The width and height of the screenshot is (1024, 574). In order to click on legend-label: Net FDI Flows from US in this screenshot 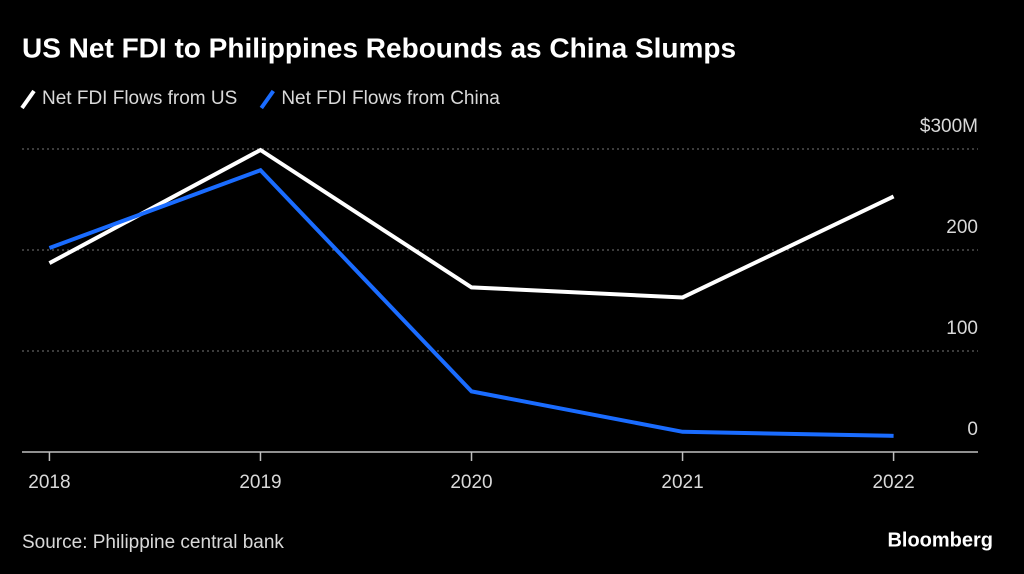, I will do `click(139, 98)`.